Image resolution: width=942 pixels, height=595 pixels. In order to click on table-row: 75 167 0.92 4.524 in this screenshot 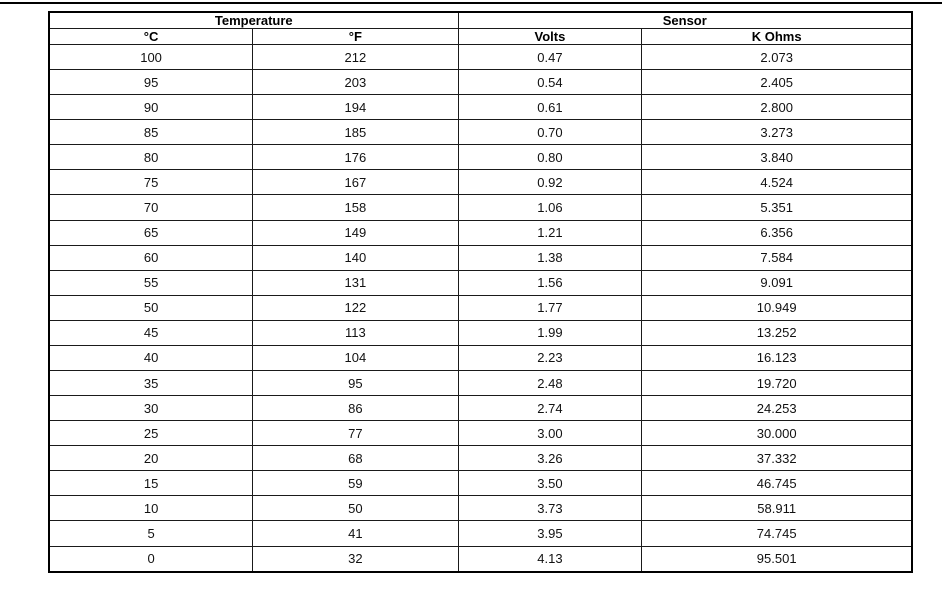, I will do `click(480, 182)`.